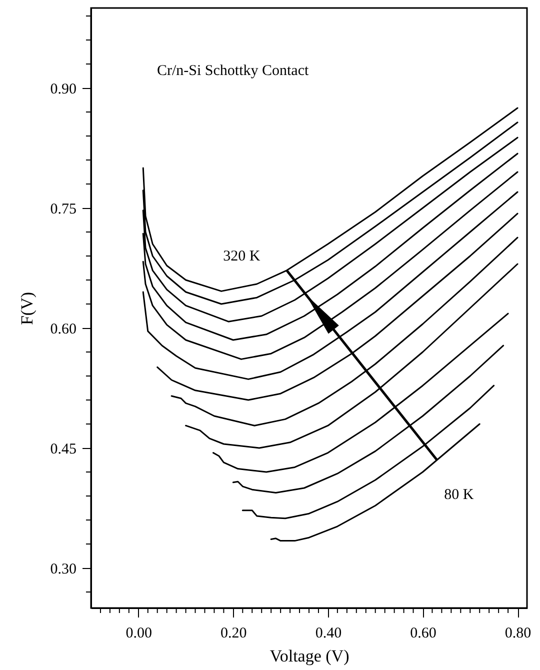  I want to click on y-tick-label: 0.60, so click(63, 330).